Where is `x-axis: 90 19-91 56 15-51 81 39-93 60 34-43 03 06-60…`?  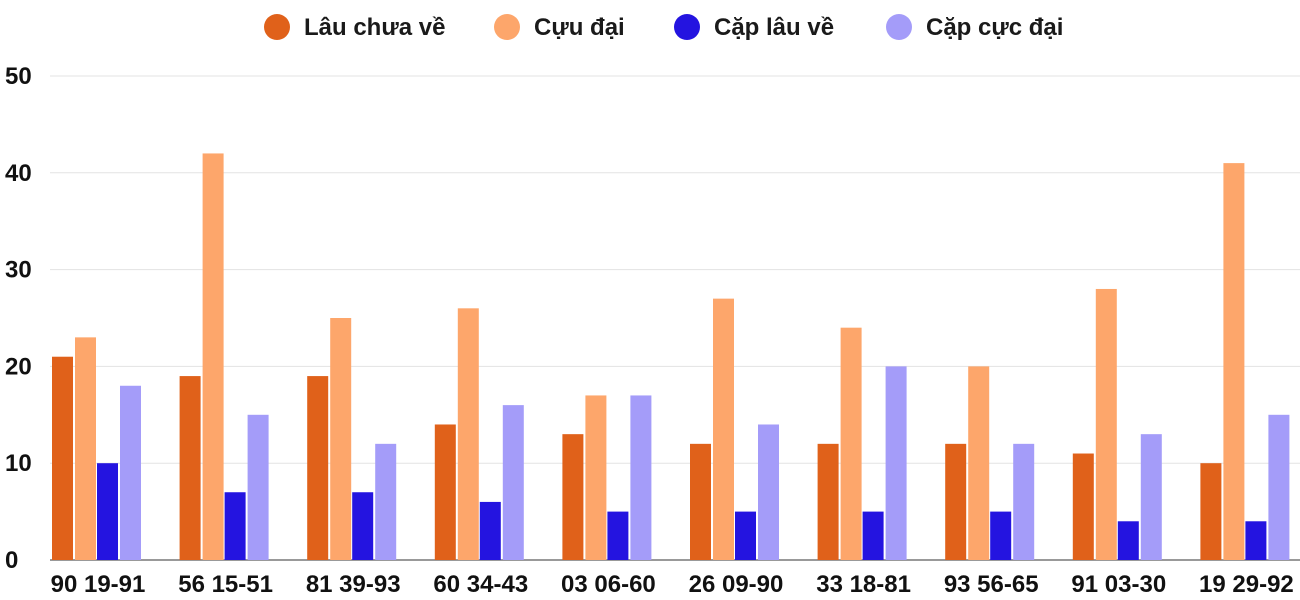
x-axis: 90 19-91 56 15-51 81 39-93 60 34-43 03 06-60… is located at coordinates (672, 584).